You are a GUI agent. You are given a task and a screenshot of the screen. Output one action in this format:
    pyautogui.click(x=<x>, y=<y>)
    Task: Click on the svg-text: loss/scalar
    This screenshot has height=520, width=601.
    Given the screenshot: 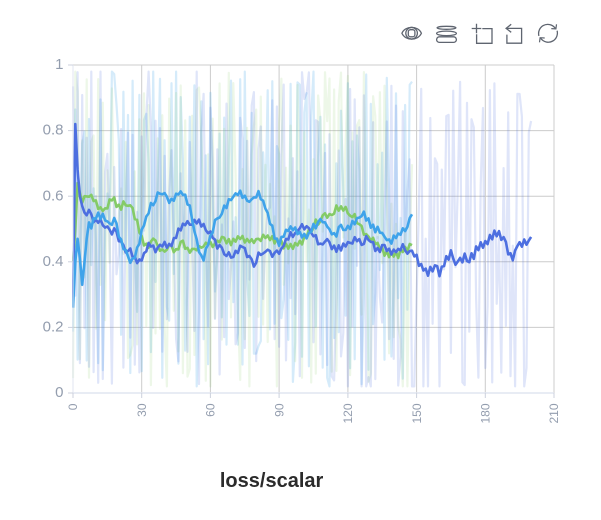 What is the action you would take?
    pyautogui.click(x=272, y=481)
    